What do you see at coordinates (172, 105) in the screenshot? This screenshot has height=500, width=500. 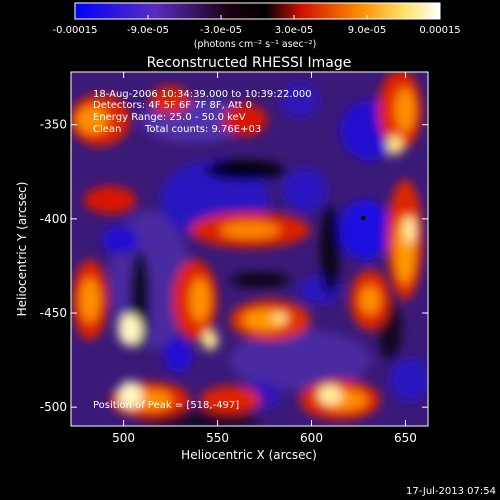 I see `annotation-detectors: Detectors: 4F 5F 6F 7F 8F, Att 0` at bounding box center [172, 105].